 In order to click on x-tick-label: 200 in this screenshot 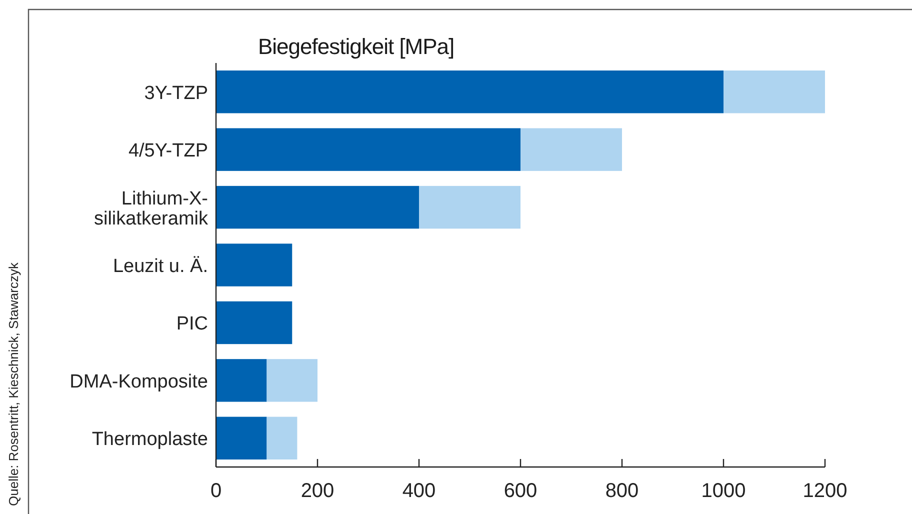, I will do `click(317, 491)`.